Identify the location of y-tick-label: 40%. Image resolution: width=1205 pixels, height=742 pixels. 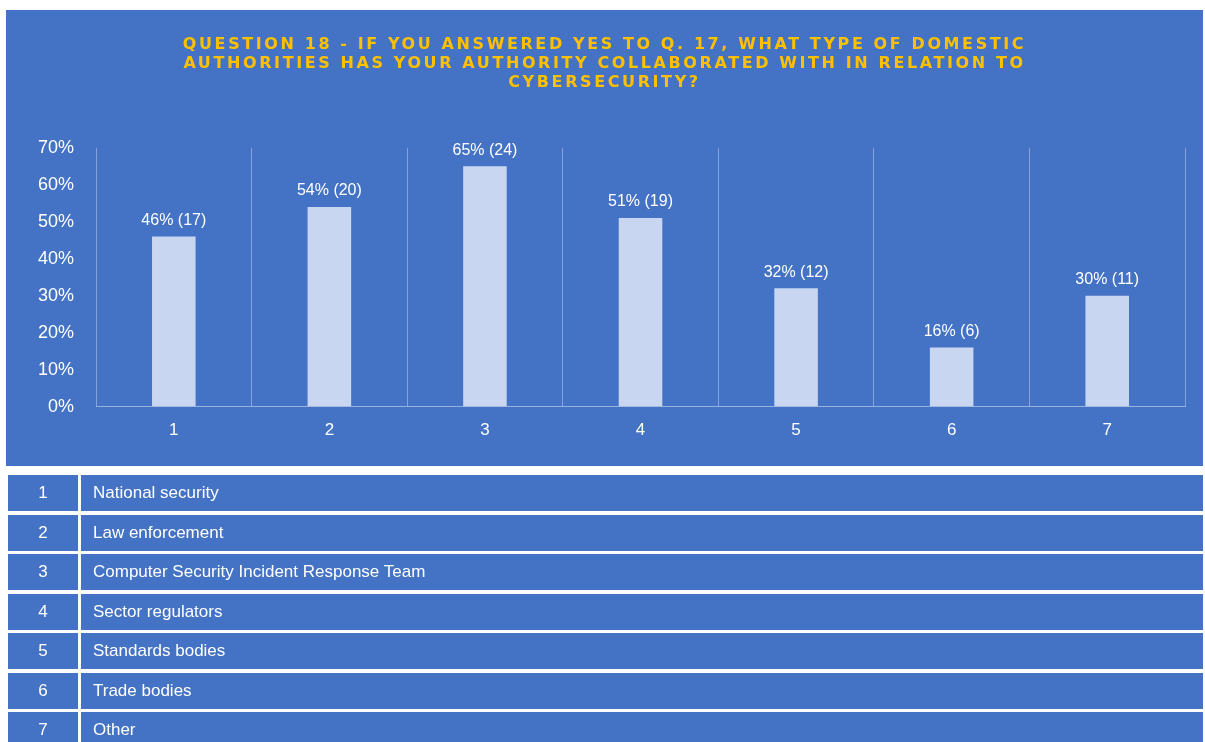
(56, 257).